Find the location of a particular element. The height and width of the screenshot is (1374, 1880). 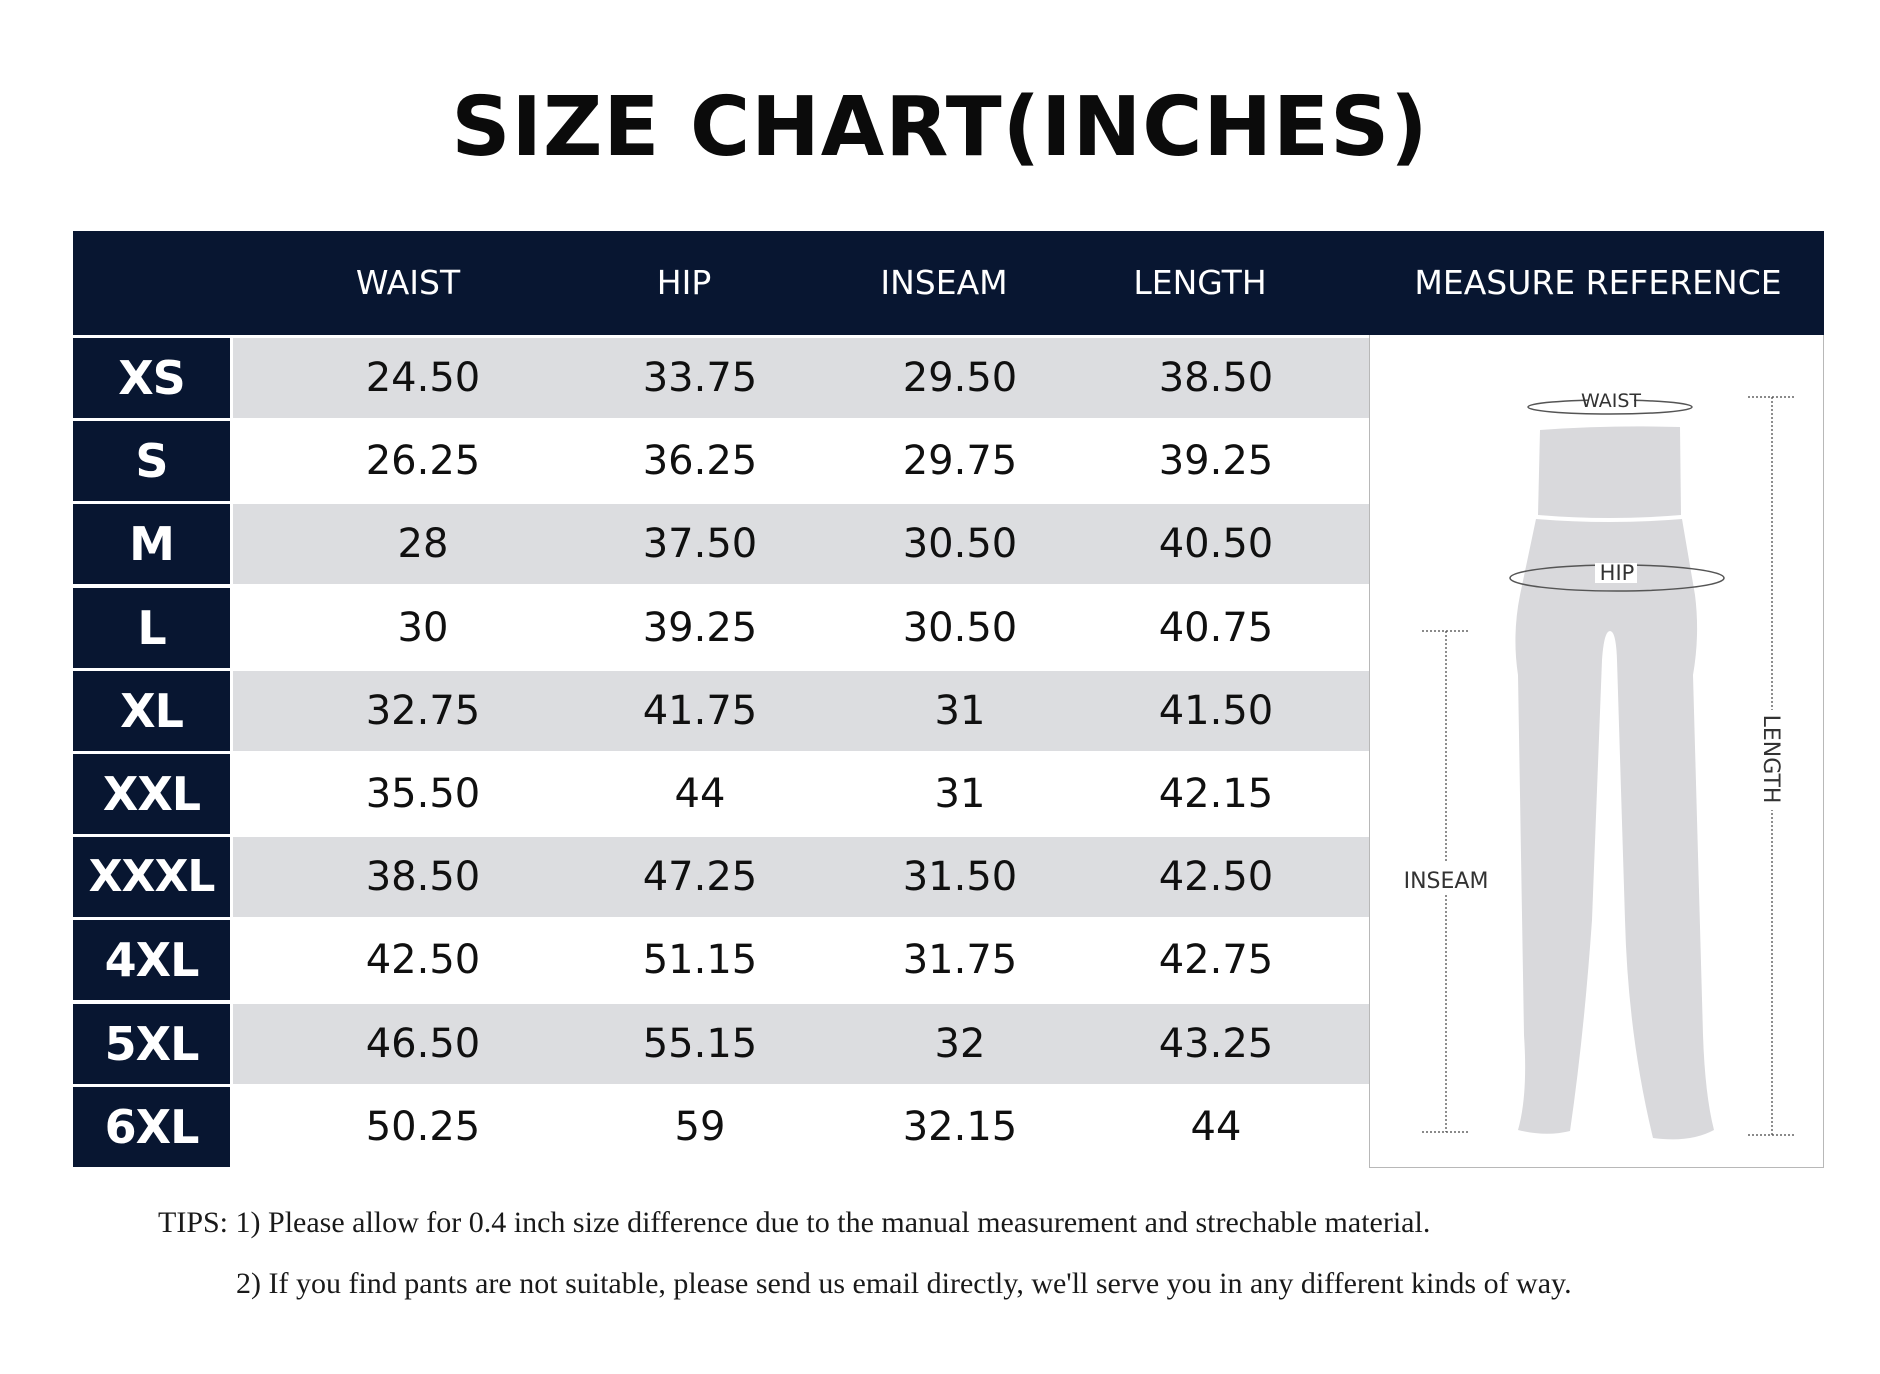

size-label: L is located at coordinates (151, 627).